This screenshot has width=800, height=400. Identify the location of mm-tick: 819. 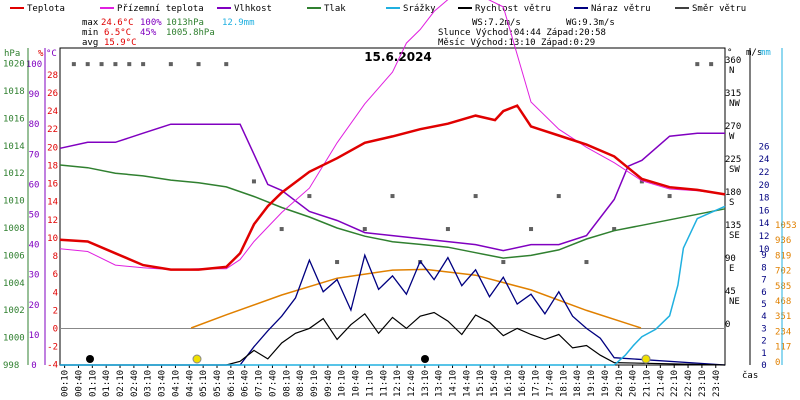
(783, 256).